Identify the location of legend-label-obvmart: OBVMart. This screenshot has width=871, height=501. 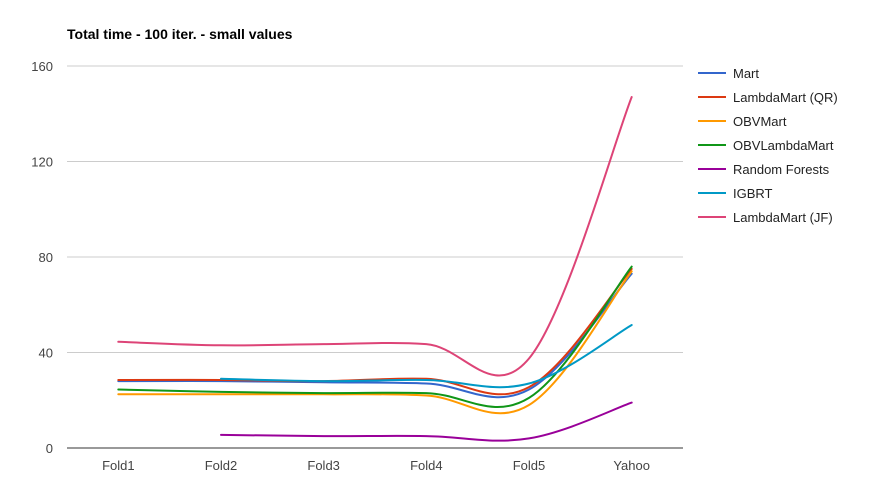
(760, 121).